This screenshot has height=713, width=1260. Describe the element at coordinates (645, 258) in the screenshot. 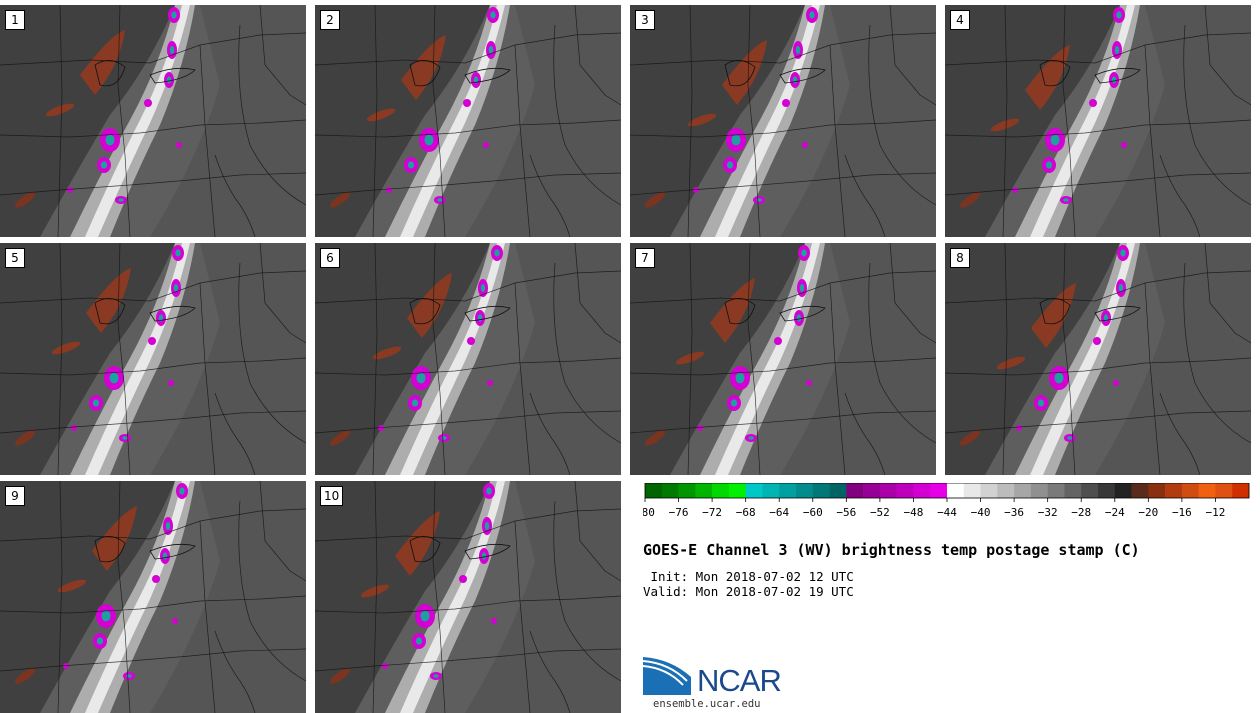

I see `panel-number: 7` at that location.